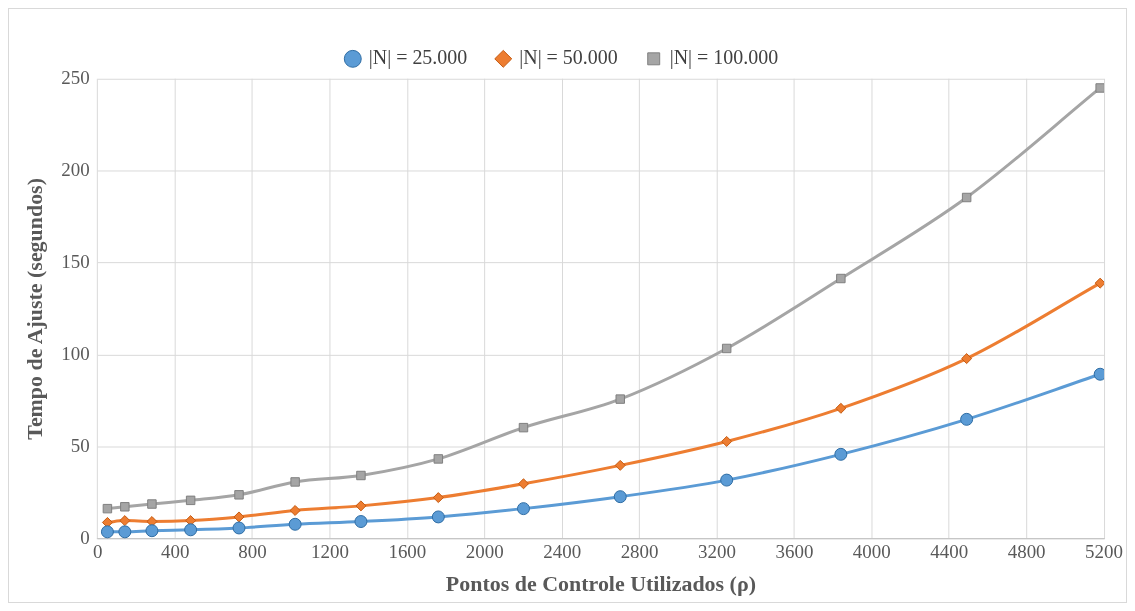 The height and width of the screenshot is (611, 1135). What do you see at coordinates (1104, 552) in the screenshot?
I see `x-tick-label: 5200` at bounding box center [1104, 552].